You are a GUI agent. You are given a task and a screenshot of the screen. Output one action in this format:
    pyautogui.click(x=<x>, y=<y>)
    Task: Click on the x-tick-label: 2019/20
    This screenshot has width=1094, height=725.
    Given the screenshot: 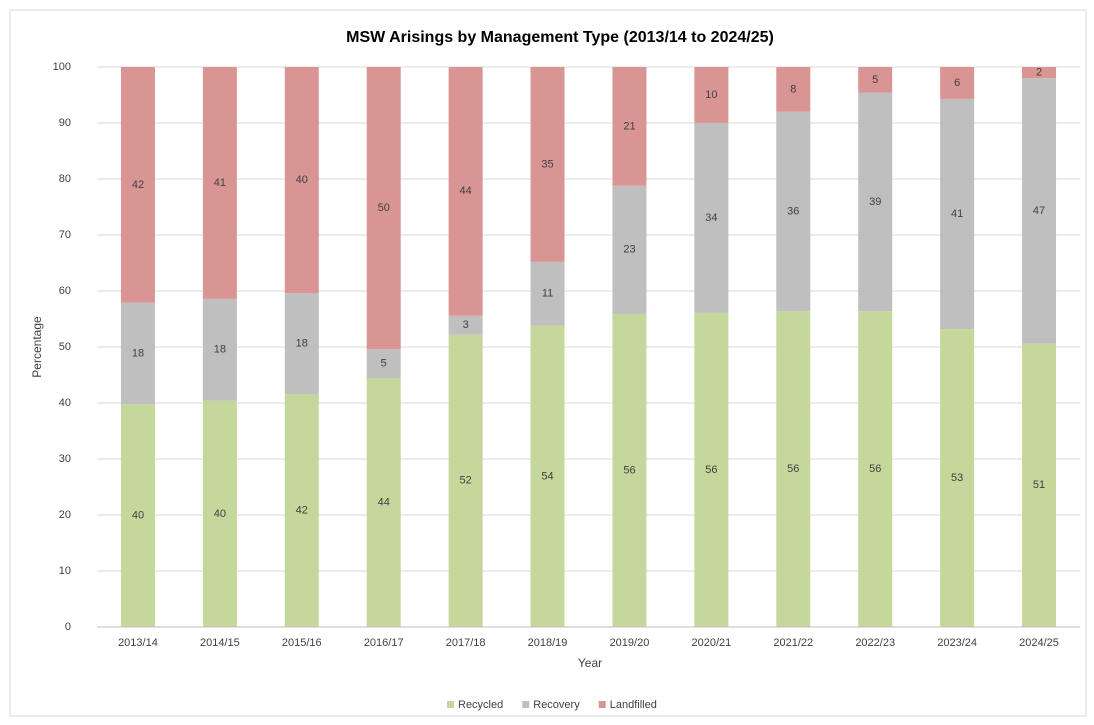 What is the action you would take?
    pyautogui.click(x=630, y=643)
    